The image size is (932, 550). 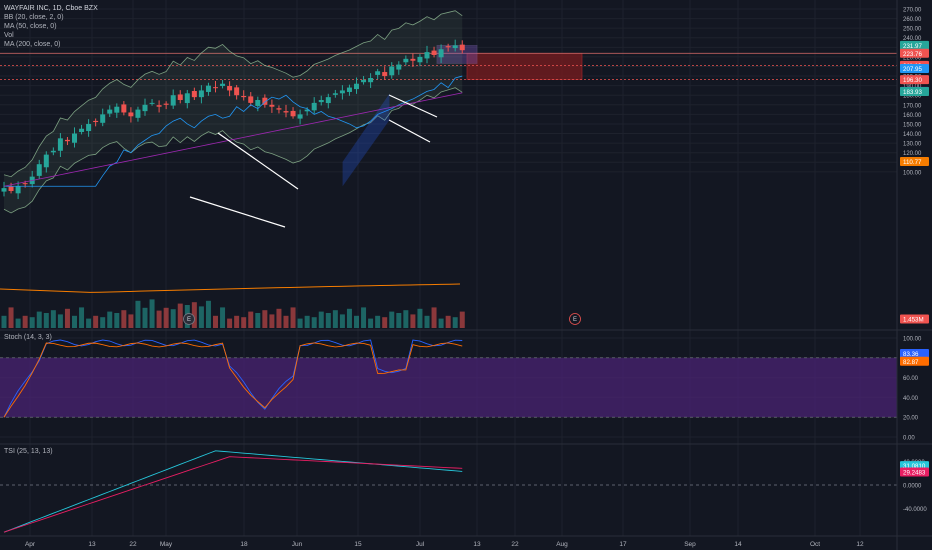 I want to click on price-tick: 130.00, so click(x=912, y=145).